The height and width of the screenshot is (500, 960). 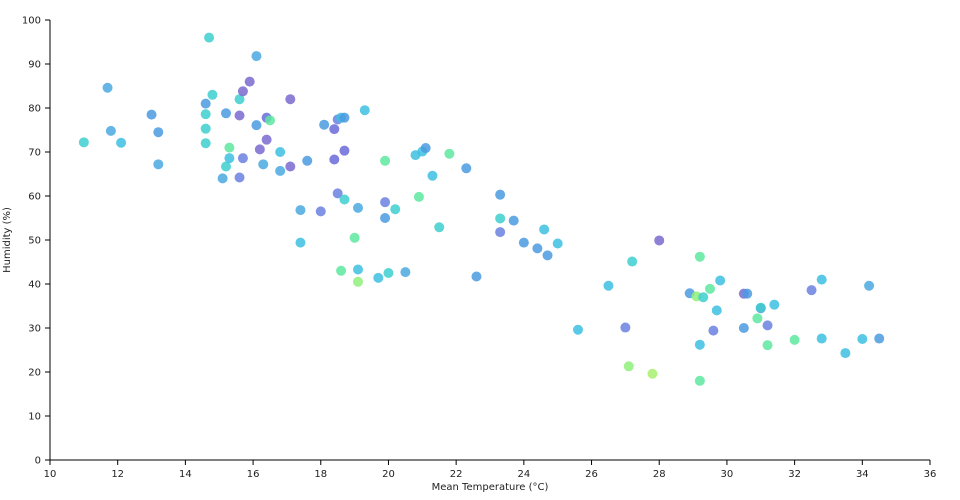 What do you see at coordinates (490, 487) in the screenshot?
I see `x-axis-title: Mean Temperature (°C)` at bounding box center [490, 487].